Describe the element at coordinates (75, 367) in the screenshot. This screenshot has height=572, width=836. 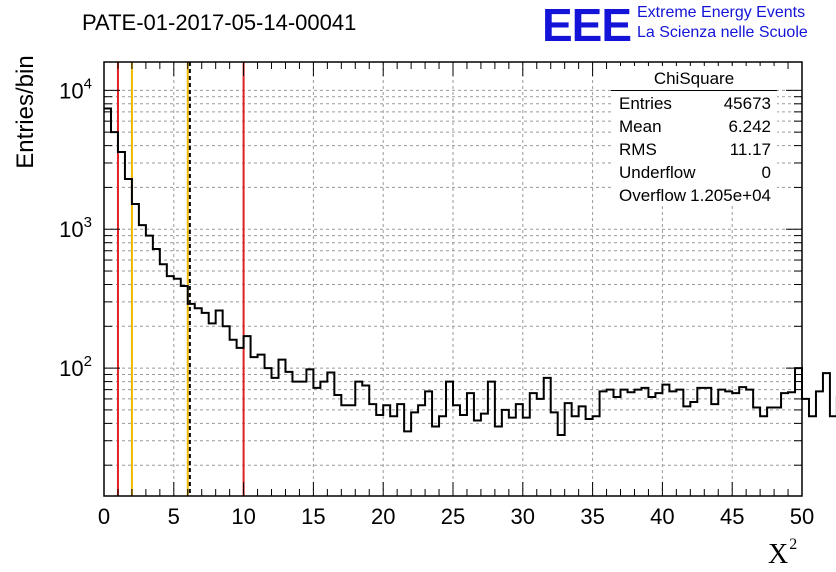
I see `y-tick-label: 10²` at that location.